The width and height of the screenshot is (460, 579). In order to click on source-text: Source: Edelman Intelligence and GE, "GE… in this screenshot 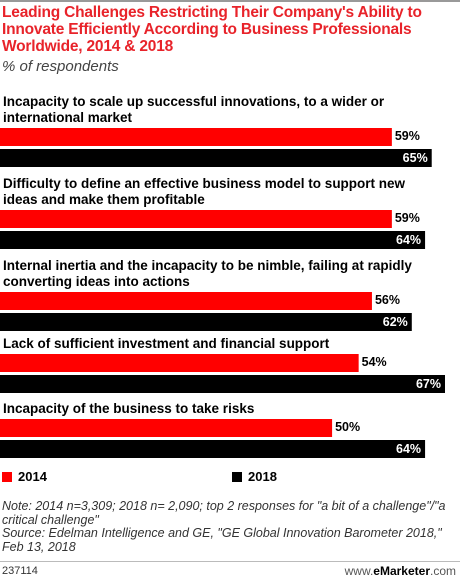, I will do `click(222, 540)`.